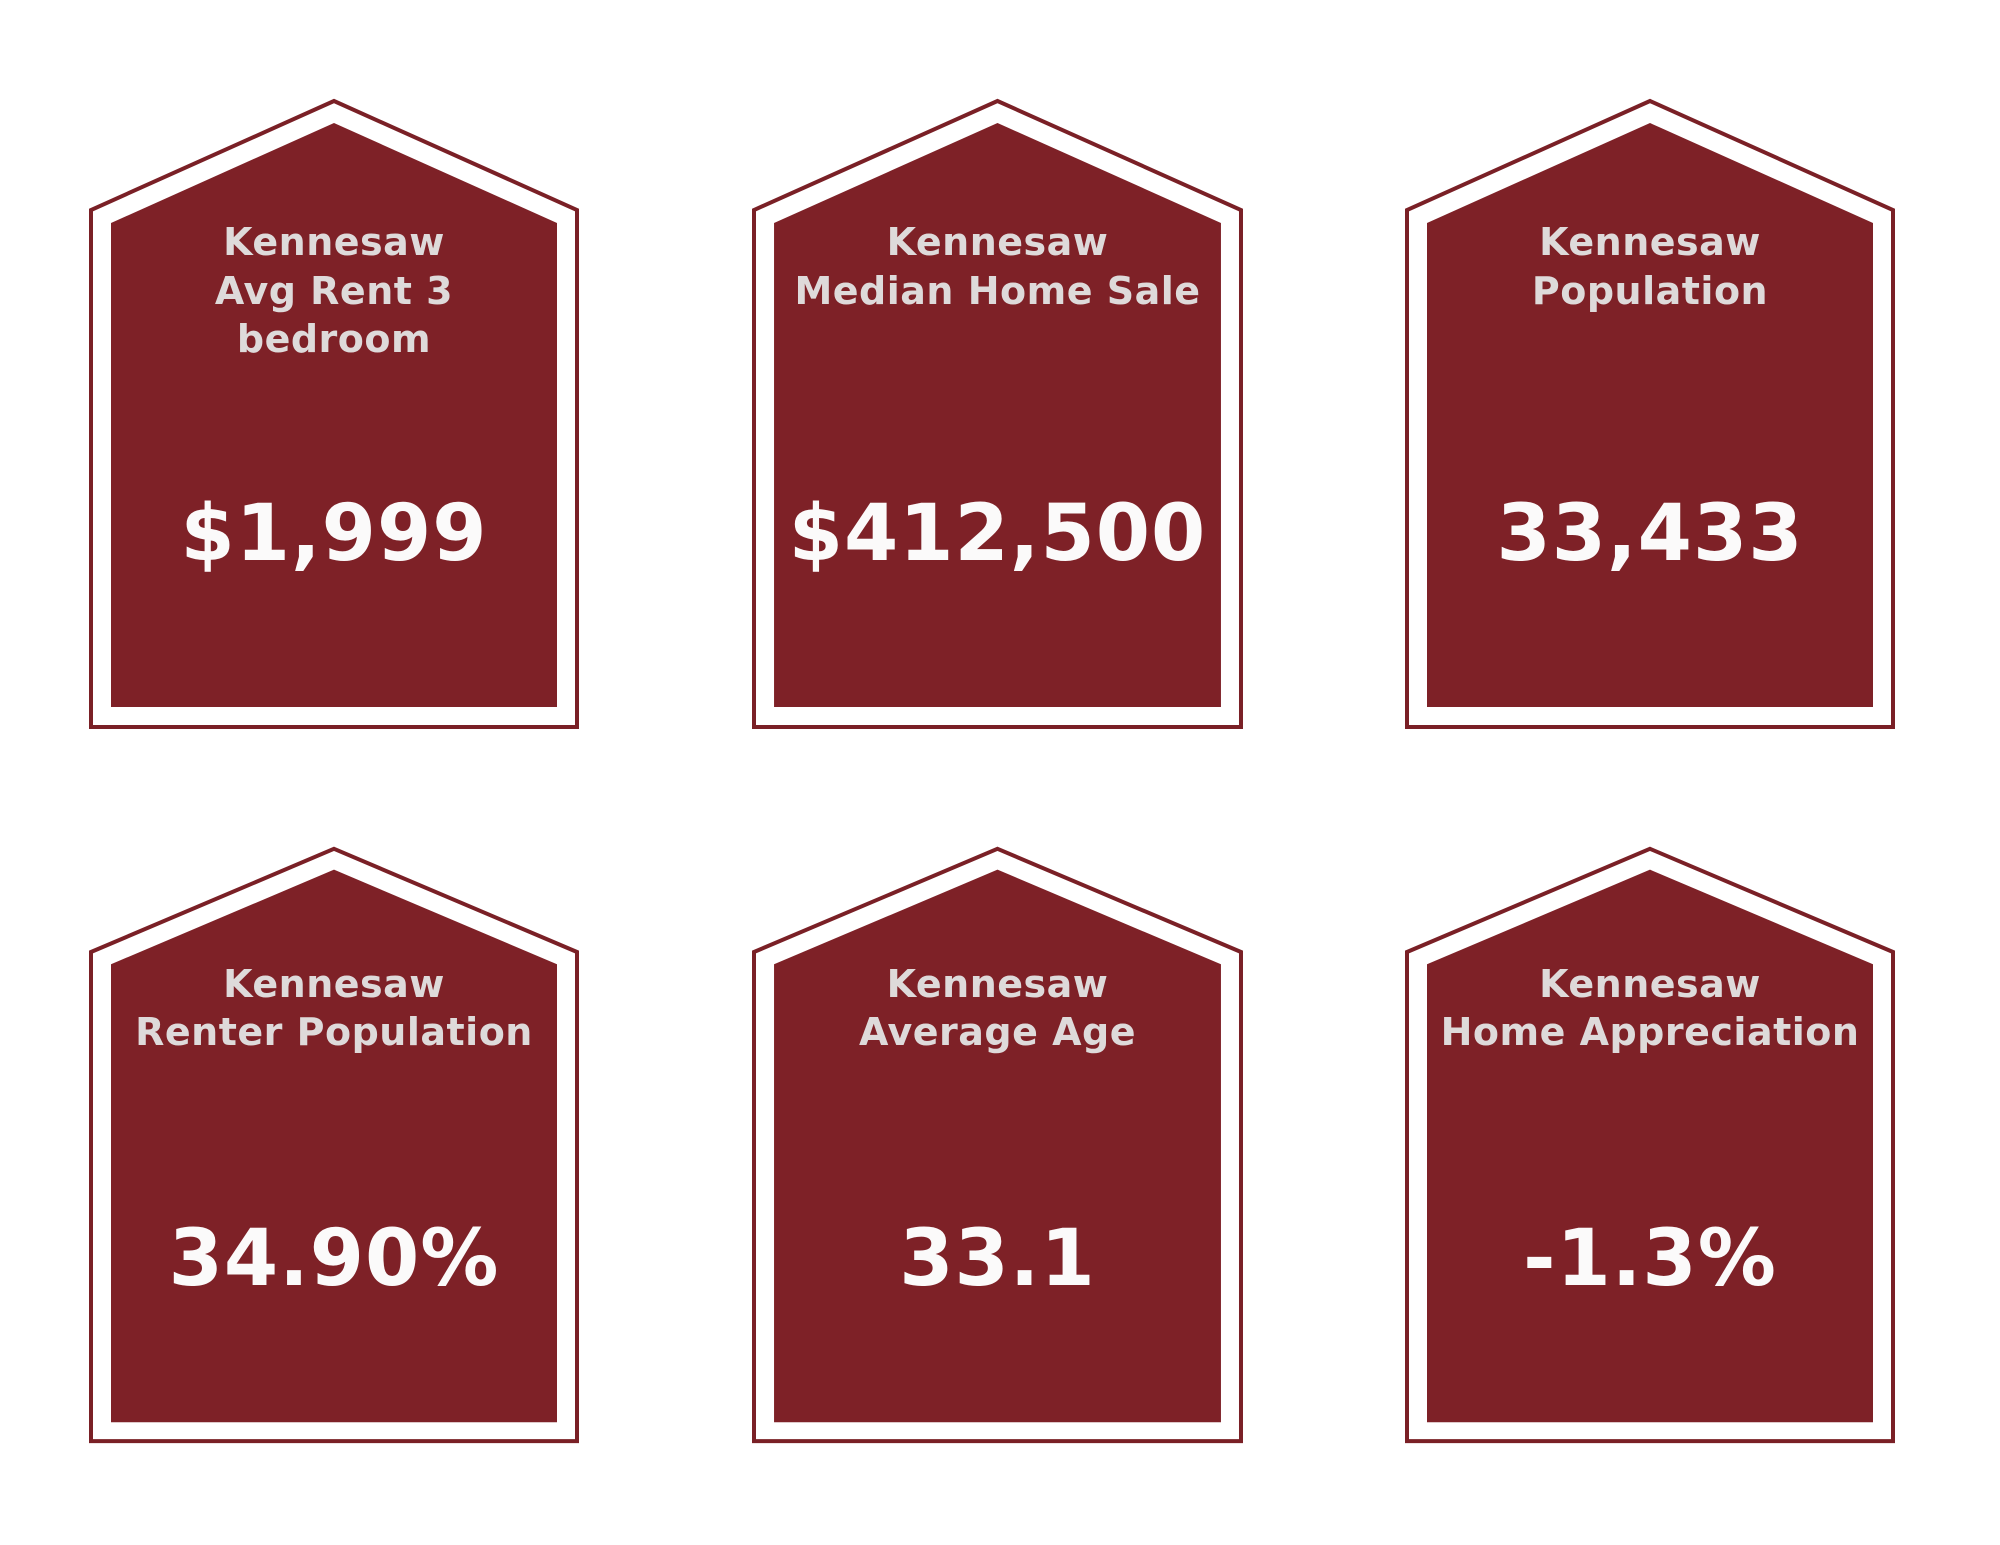  Describe the element at coordinates (997, 534) in the screenshot. I see `card-value: $412,500` at that location.